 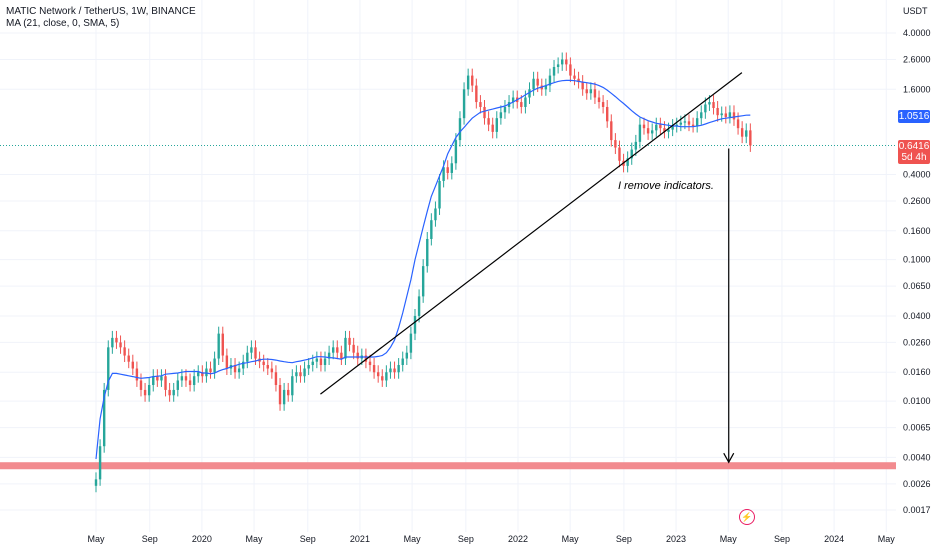 I want to click on symbol-title: MATIC Network / TetherUS, 1W, BINANCE, so click(x=101, y=11).